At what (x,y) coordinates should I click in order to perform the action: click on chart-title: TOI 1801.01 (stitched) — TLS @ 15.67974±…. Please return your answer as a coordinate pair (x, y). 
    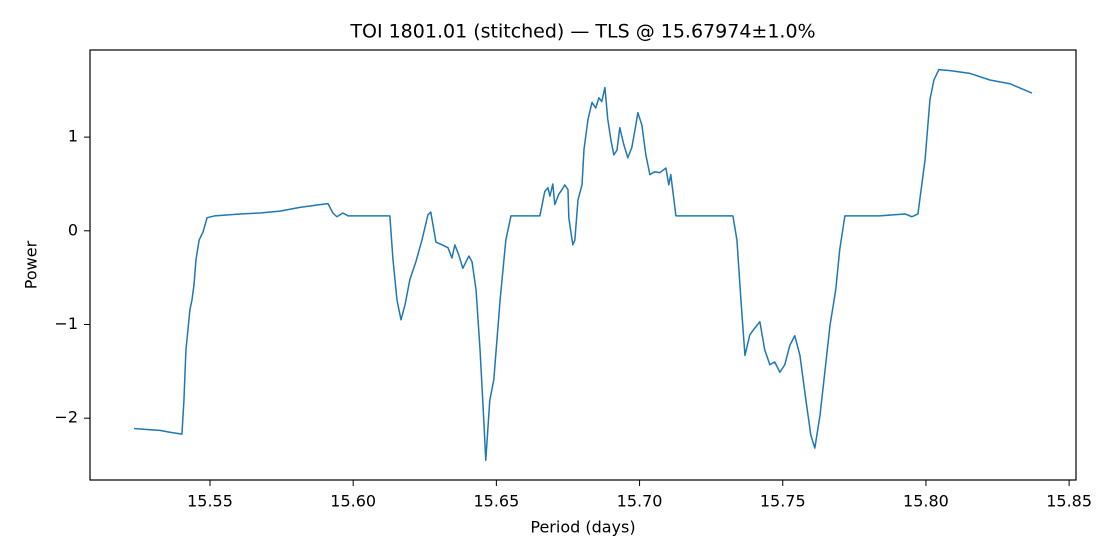
    Looking at the image, I should click on (582, 32).